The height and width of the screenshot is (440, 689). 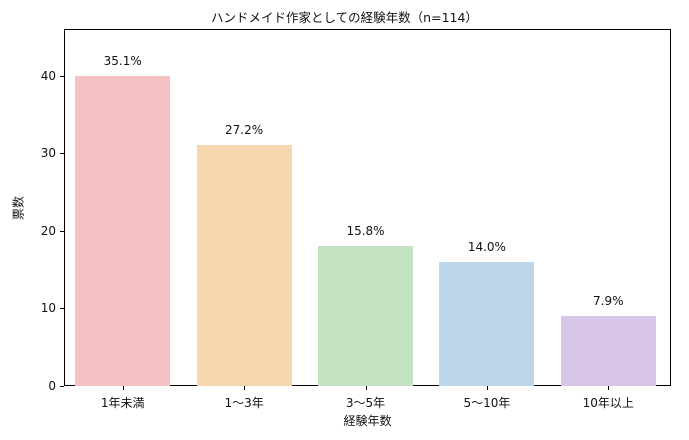 I want to click on bar-value-label: 15.8%, so click(x=365, y=231).